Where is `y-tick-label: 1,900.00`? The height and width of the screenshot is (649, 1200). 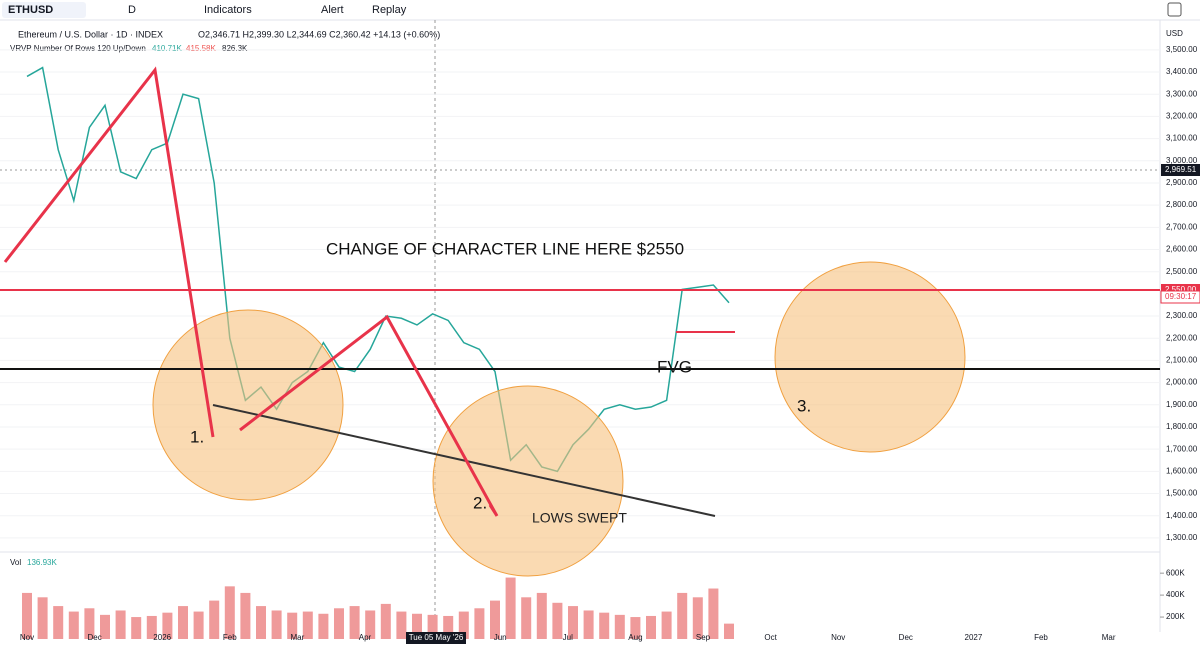
y-tick-label: 1,900.00 is located at coordinates (1182, 404).